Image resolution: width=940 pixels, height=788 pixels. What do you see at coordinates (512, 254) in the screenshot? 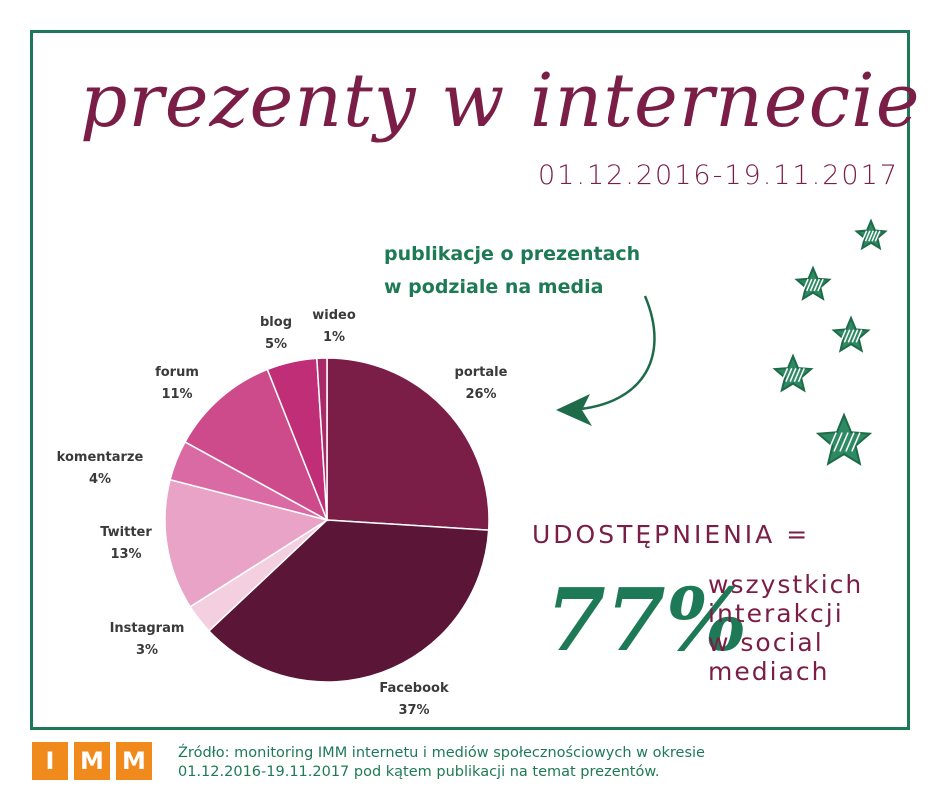
I see `subtitle-line-1: publikacje o prezentach` at bounding box center [512, 254].